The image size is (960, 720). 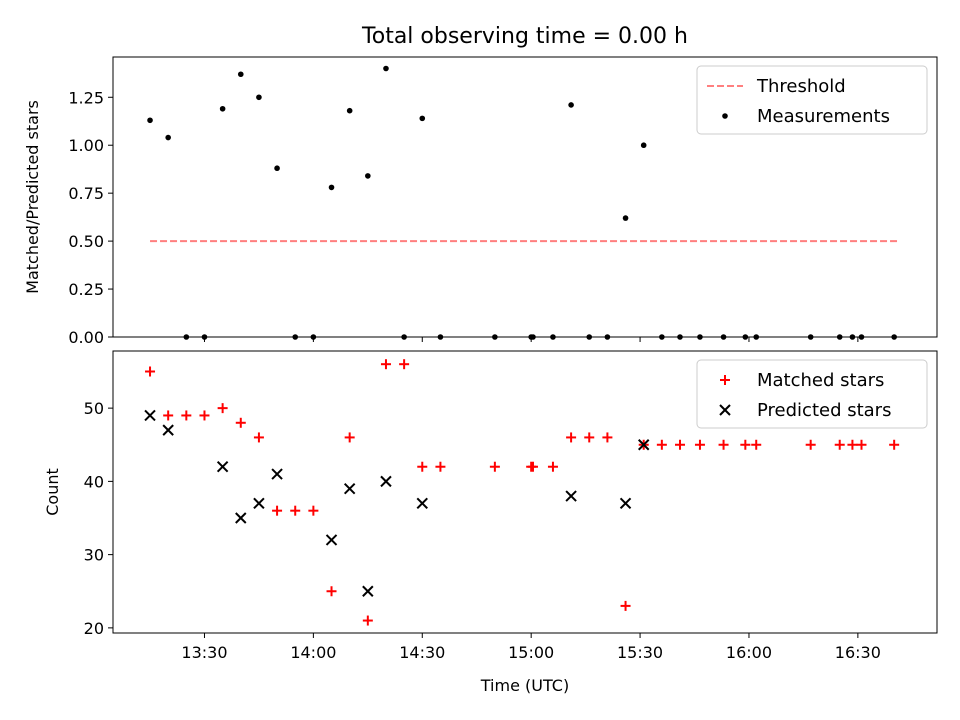 What do you see at coordinates (820, 380) in the screenshot?
I see `legend-label: Matched stars` at bounding box center [820, 380].